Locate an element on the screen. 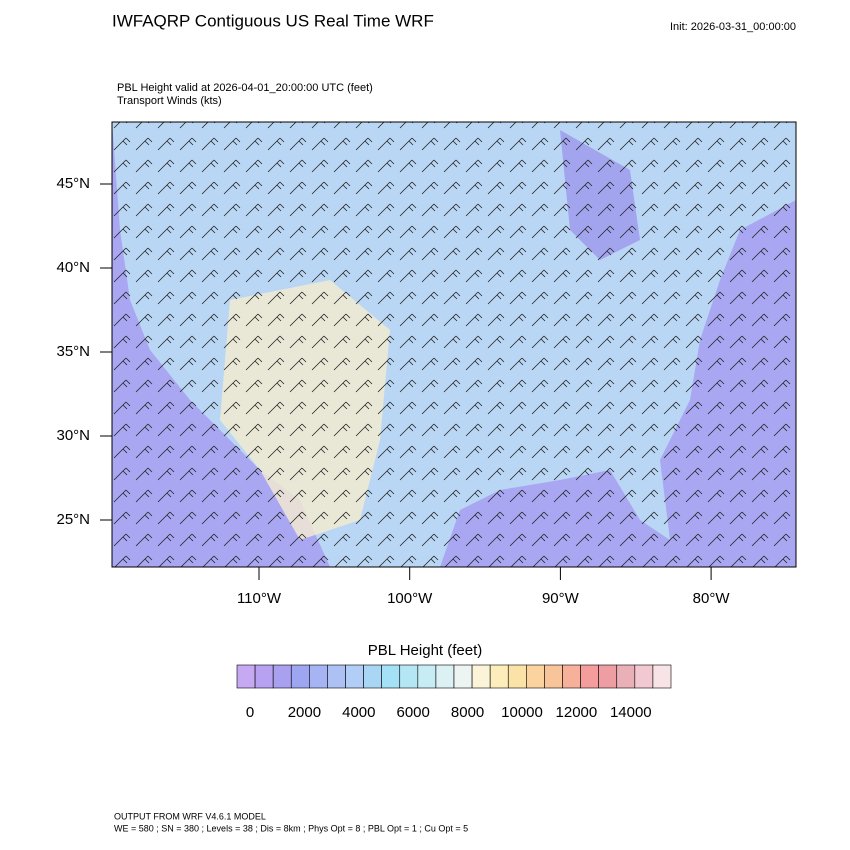 Image resolution: width=850 pixels, height=850 pixels. y-tick-label: 45°N is located at coordinates (73, 183).